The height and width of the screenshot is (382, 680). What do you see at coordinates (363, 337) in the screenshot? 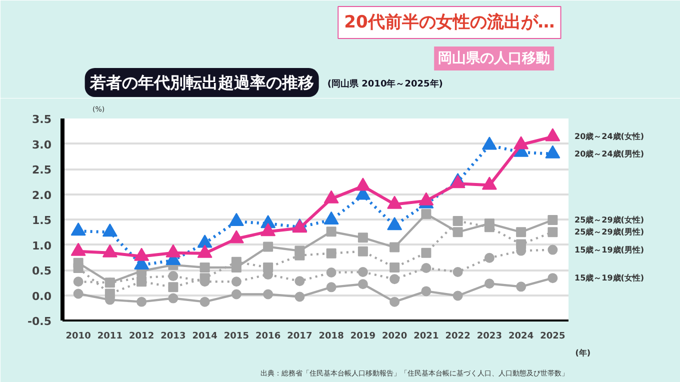
I see `x-tick-label: 2019` at bounding box center [363, 337].